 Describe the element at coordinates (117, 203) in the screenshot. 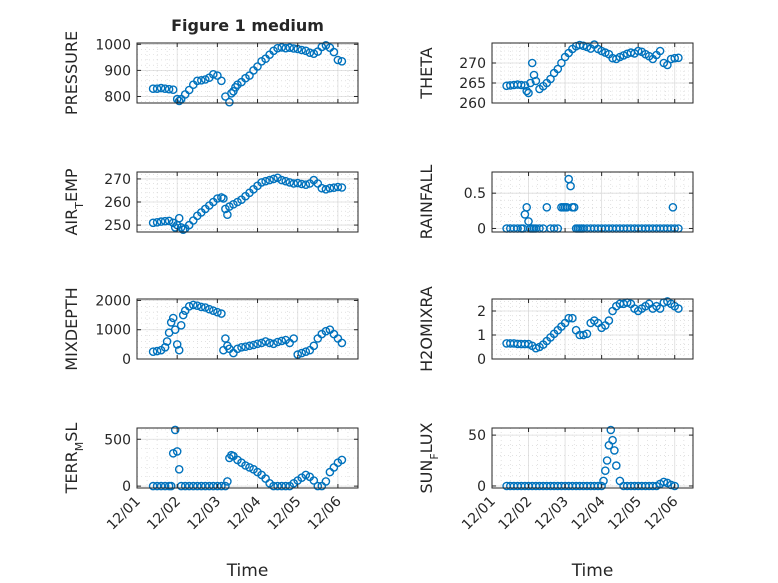

I see `y-tick-label: 260` at that location.